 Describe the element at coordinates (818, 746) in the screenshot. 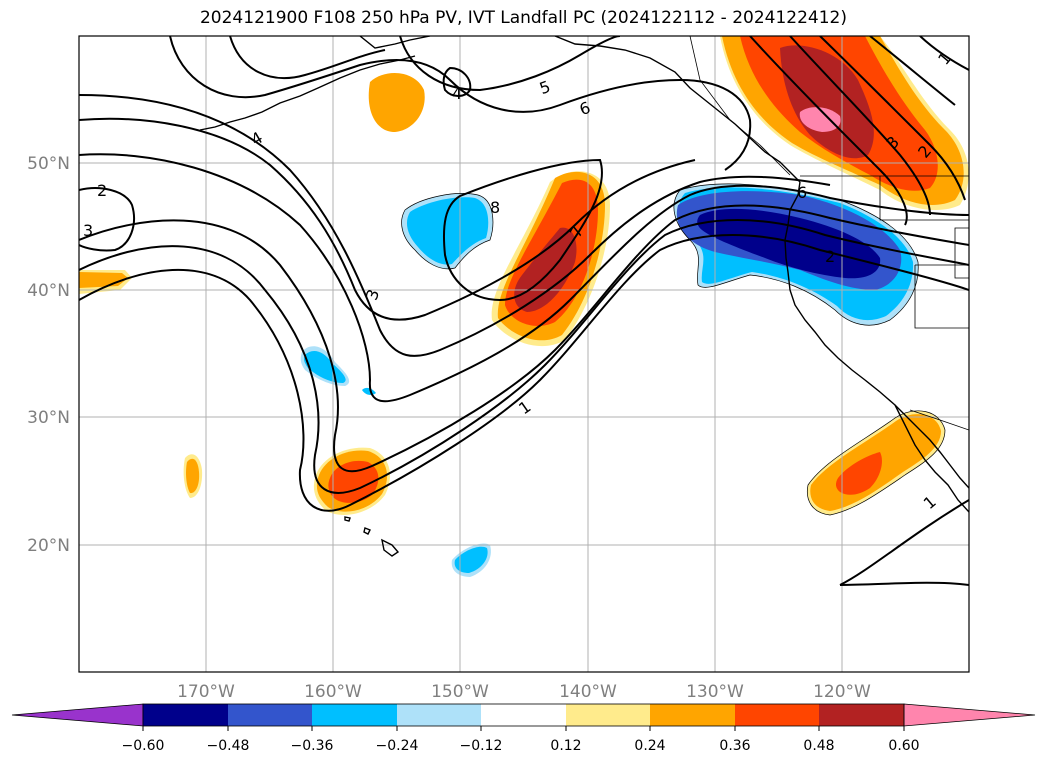

I see `colorbar-label: 0.48` at that location.